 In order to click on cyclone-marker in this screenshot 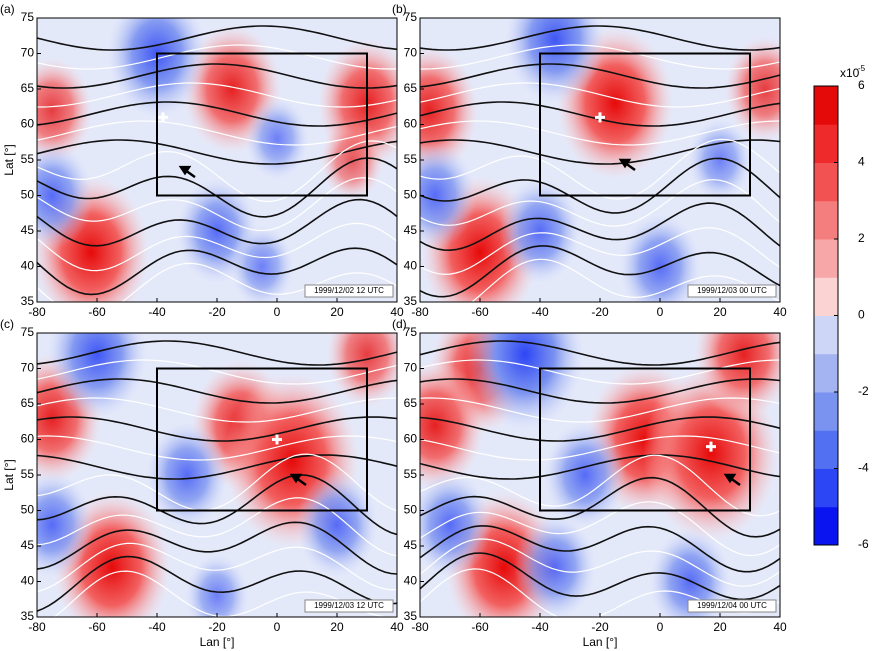, I will do `click(711, 446)`.